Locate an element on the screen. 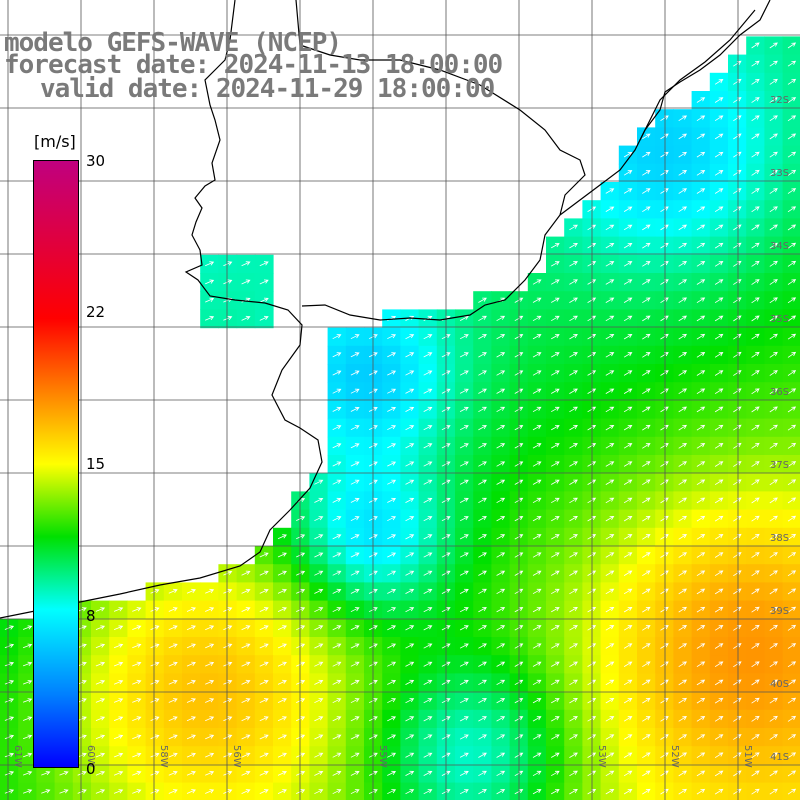 This screenshot has height=800, width=800. lon-label: 53W is located at coordinates (601, 756).